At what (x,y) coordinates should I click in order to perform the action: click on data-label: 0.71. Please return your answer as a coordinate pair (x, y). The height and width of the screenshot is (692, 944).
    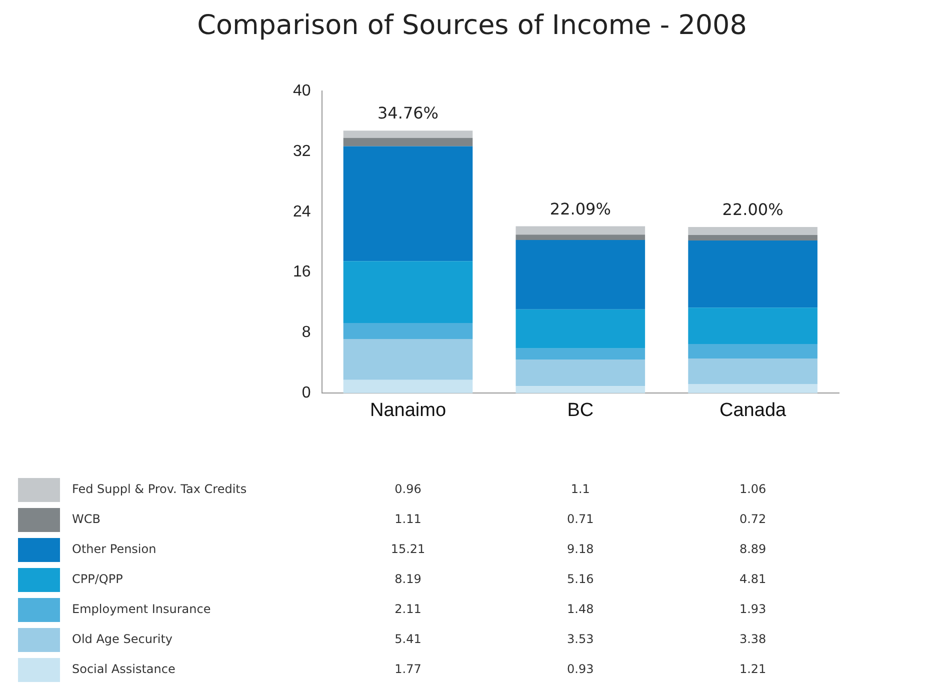
    Looking at the image, I should click on (580, 519).